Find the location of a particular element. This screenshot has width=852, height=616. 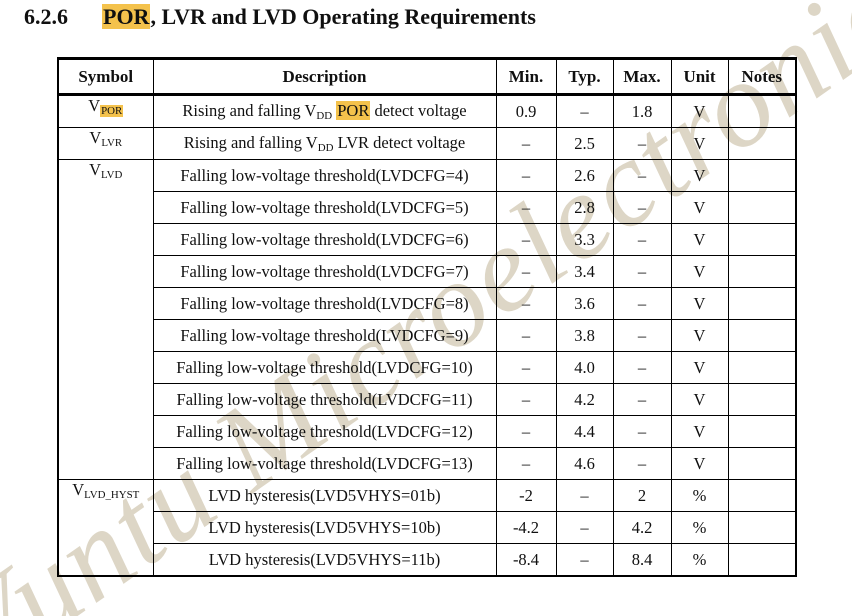

text-segment: Falling low-voltage threshold(LVDCFG=4) is located at coordinates (324, 175).